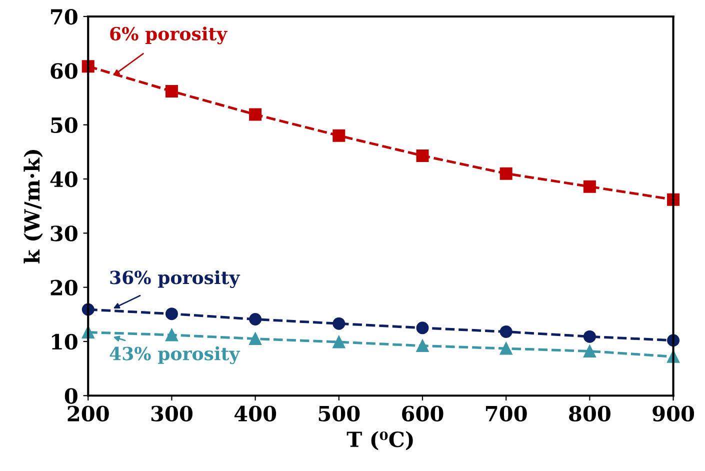  I want to click on y-tick-label: 60, so click(64, 71).